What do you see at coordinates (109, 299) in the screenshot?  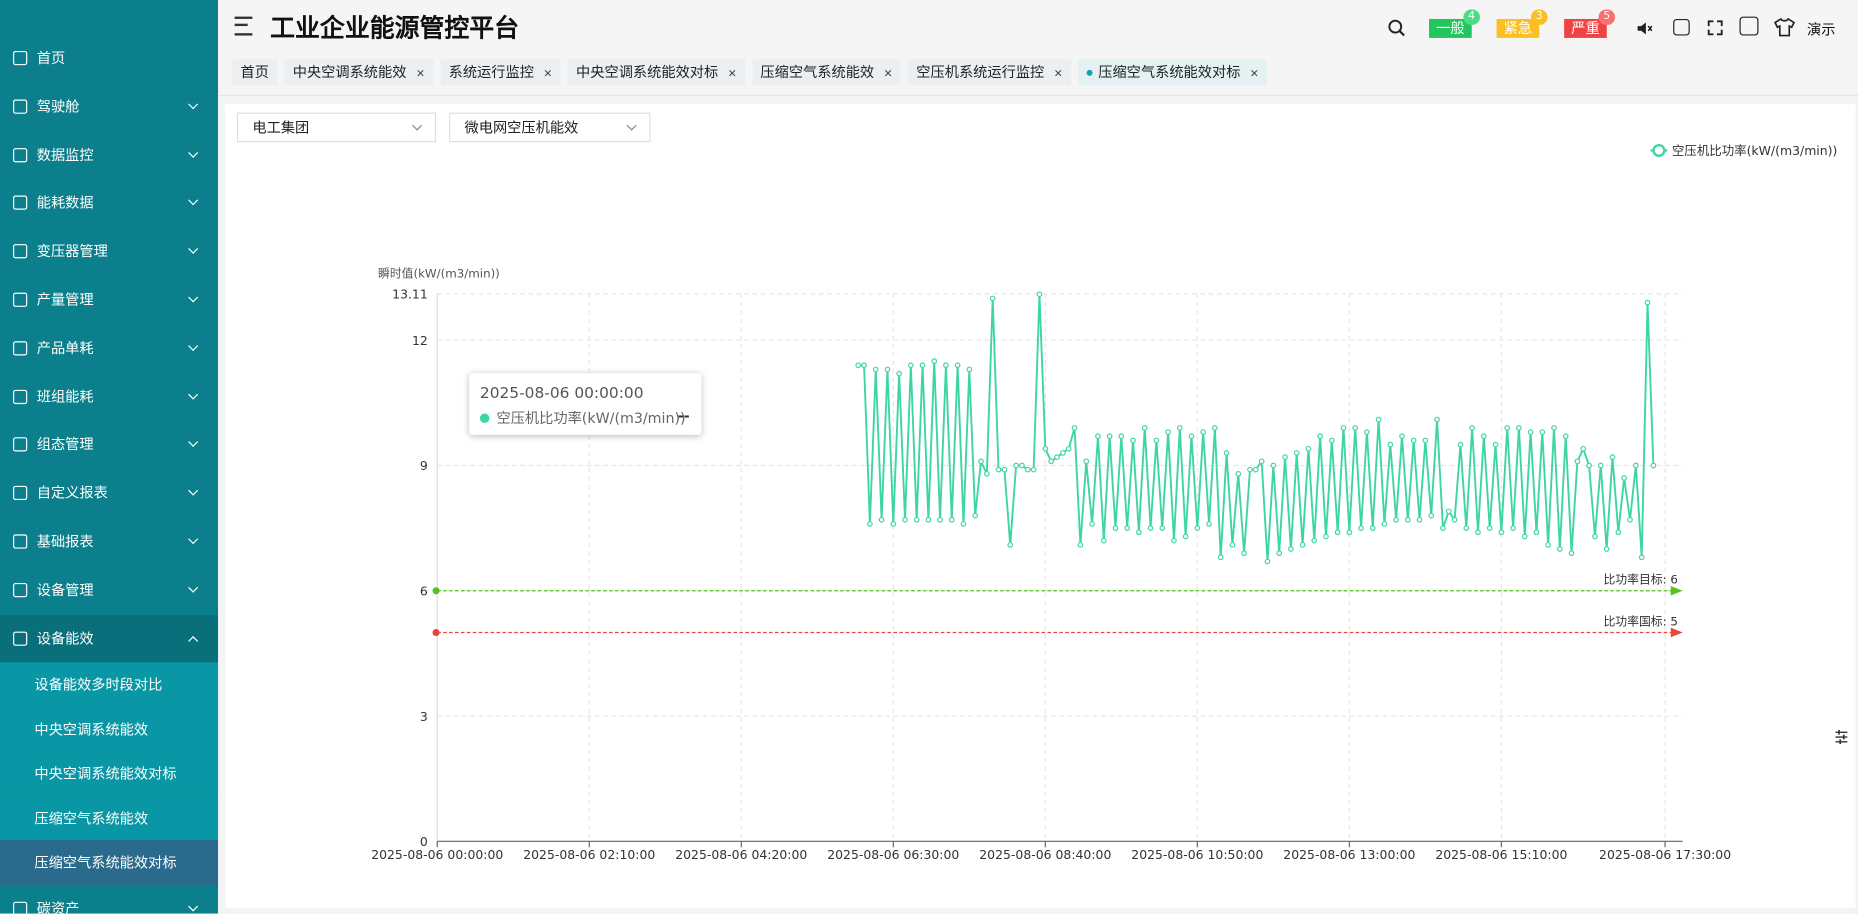 I see `menu-item: 产量管理` at bounding box center [109, 299].